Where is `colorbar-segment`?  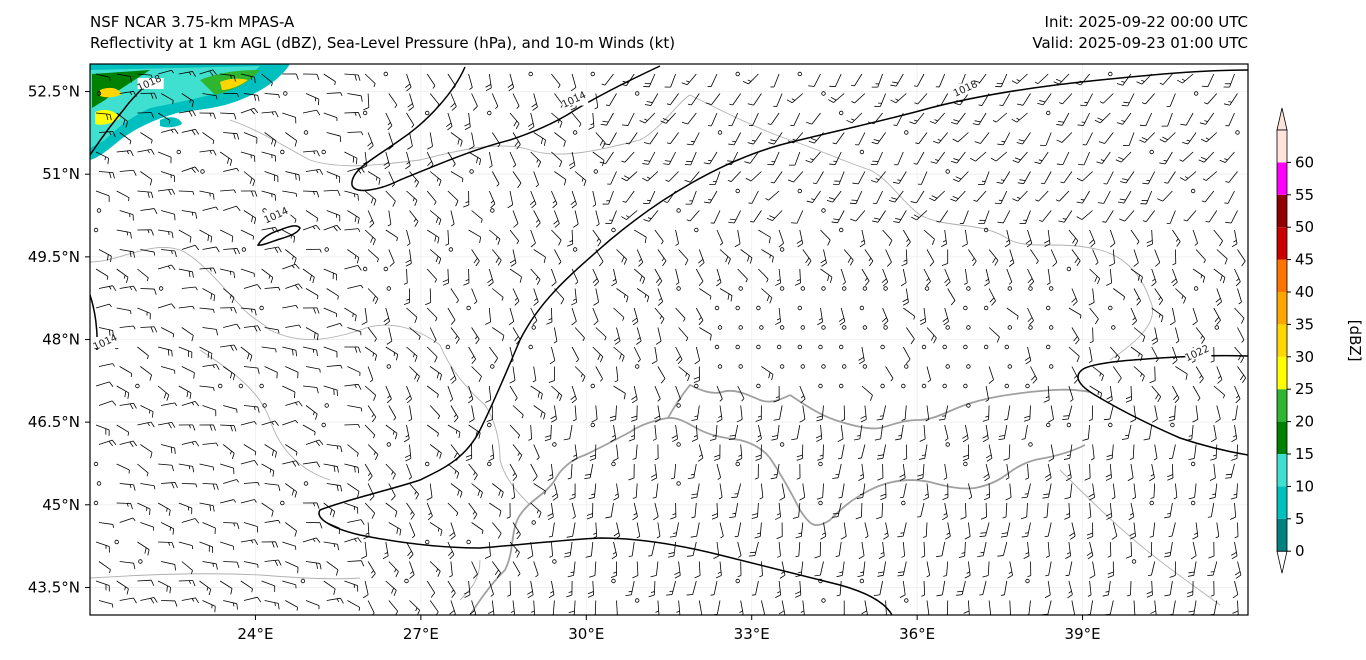 colorbar-segment is located at coordinates (1282, 211).